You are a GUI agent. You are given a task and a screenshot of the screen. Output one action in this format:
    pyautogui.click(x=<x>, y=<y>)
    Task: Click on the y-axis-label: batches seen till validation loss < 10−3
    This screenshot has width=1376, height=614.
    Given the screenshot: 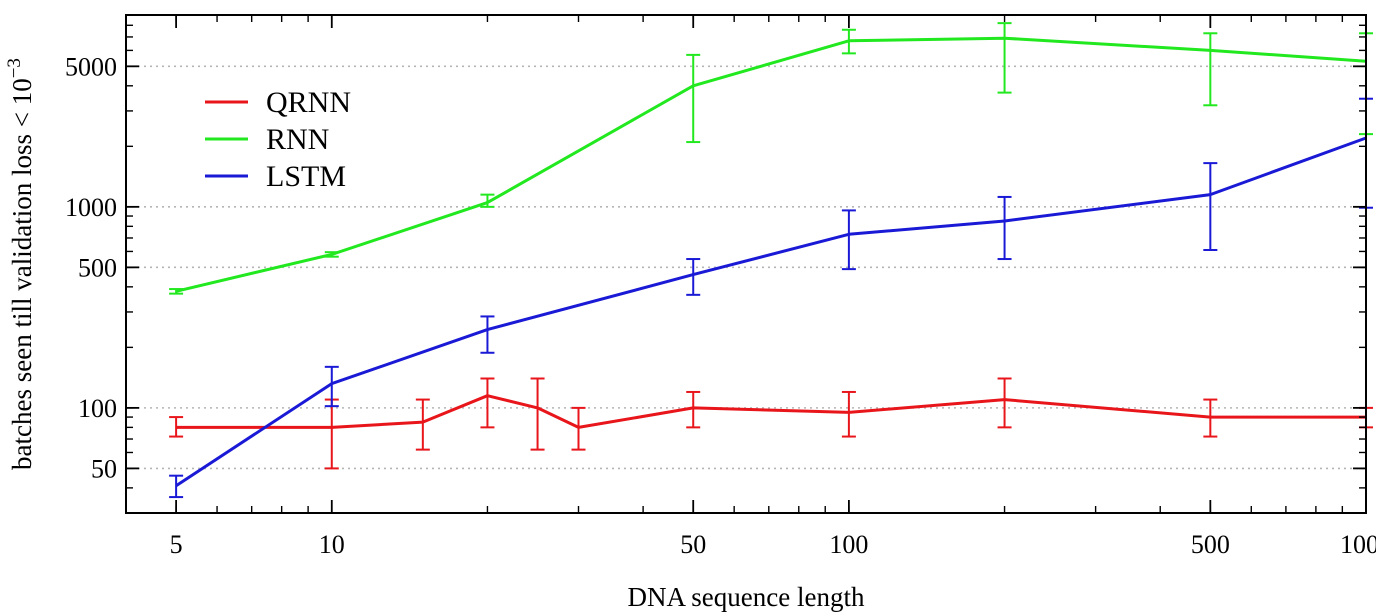 What is the action you would take?
    pyautogui.click(x=20, y=264)
    